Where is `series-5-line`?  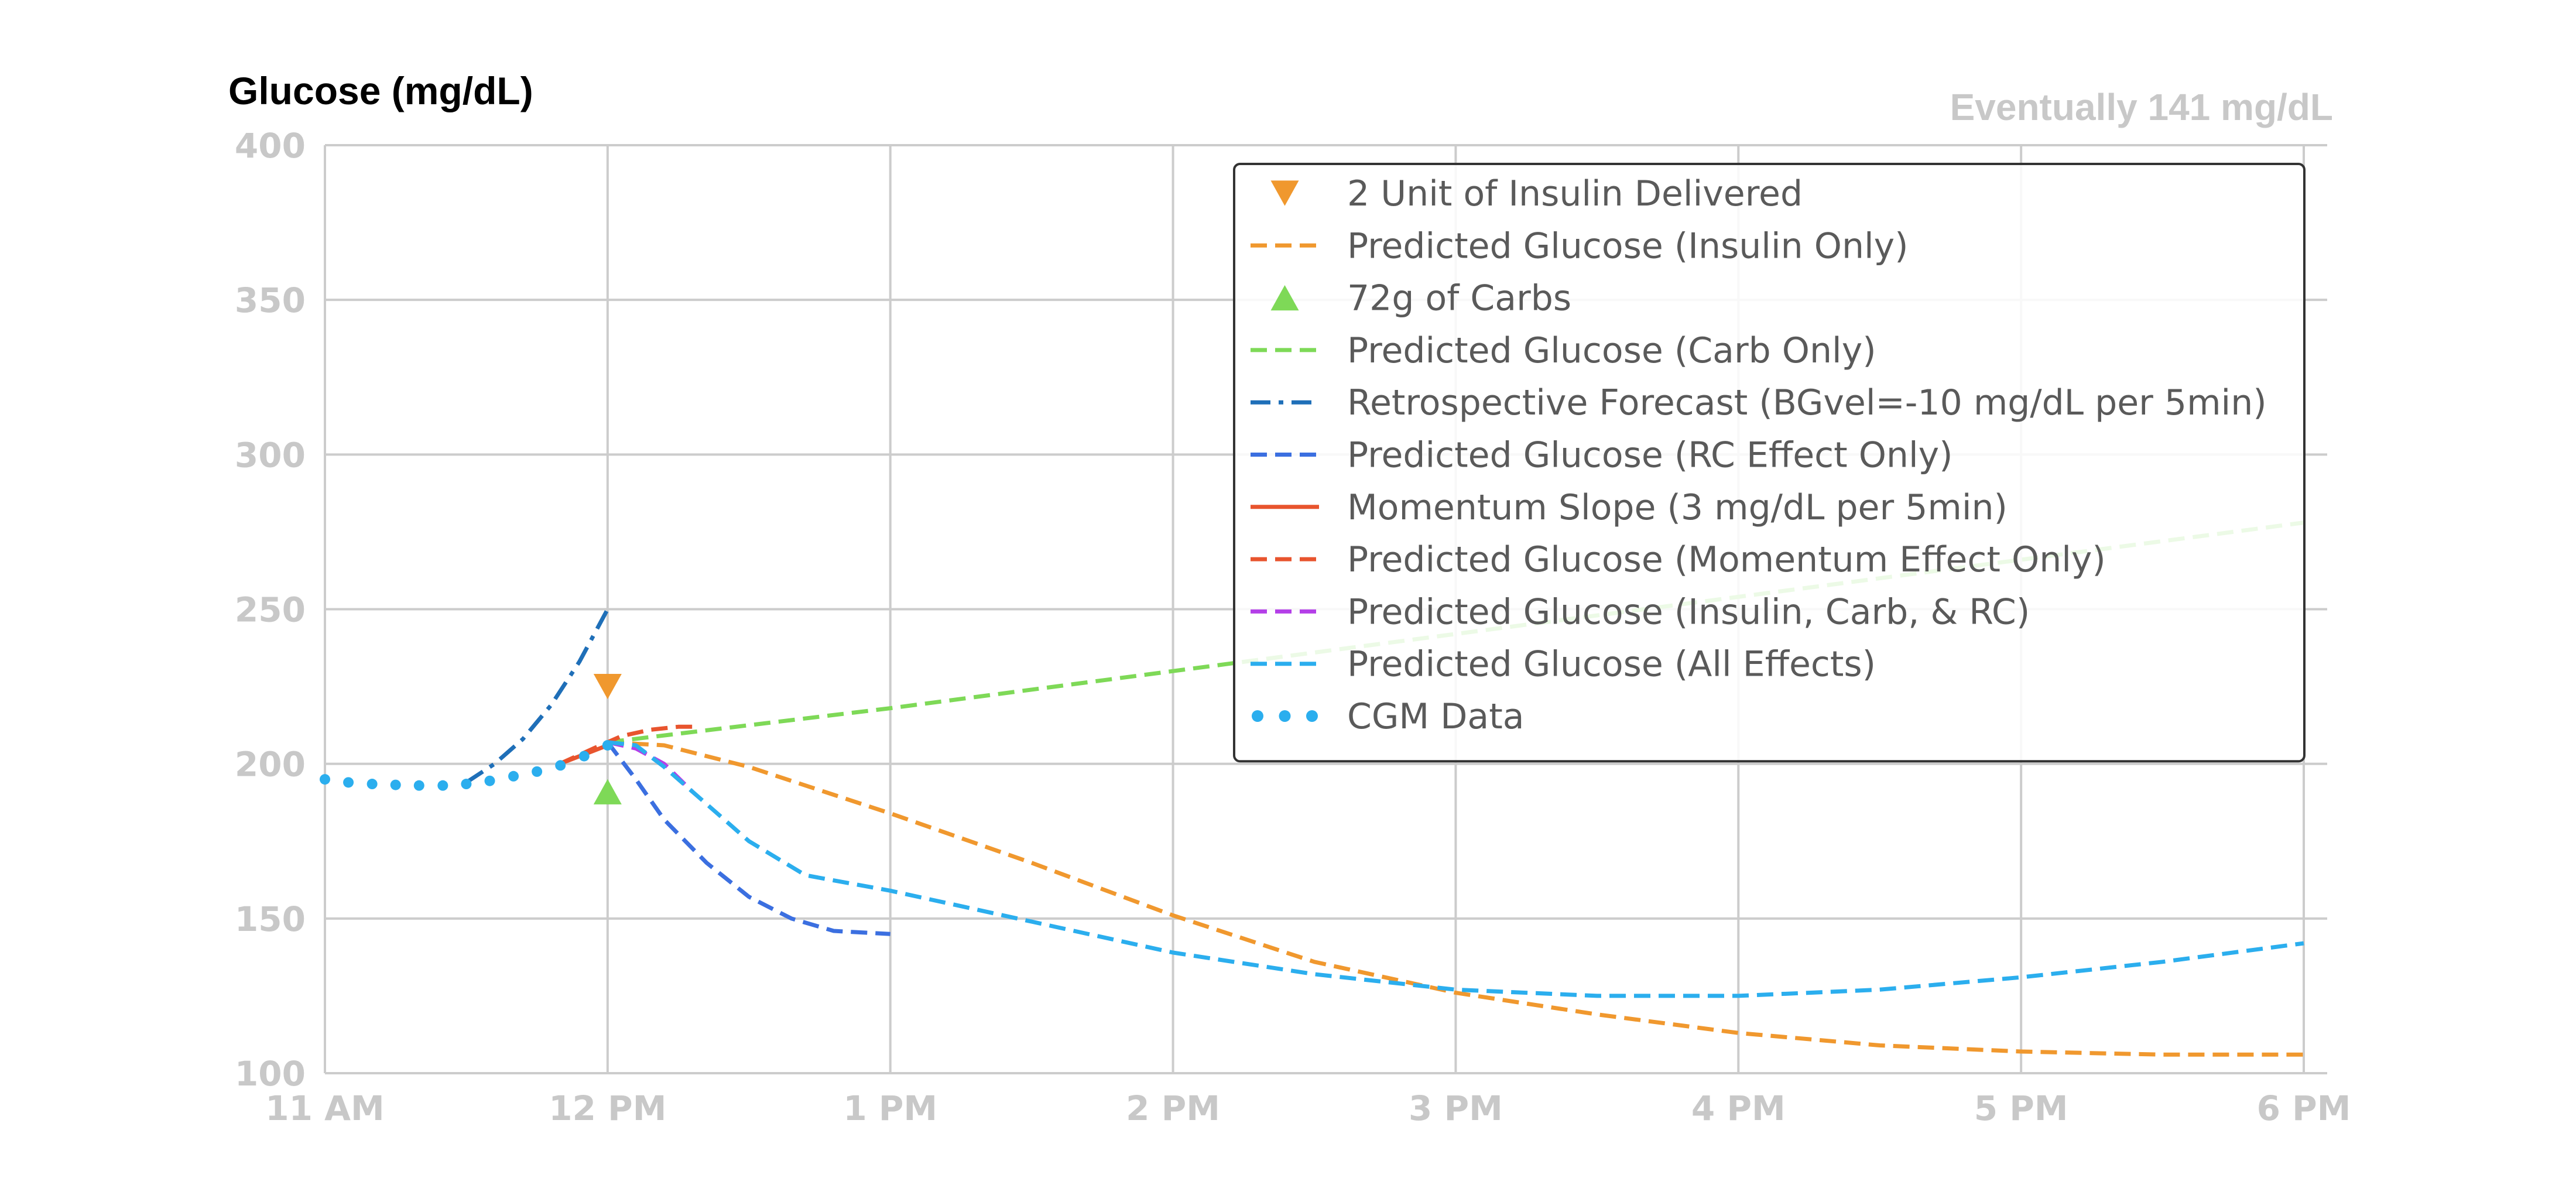
series-5-line is located at coordinates (537, 696).